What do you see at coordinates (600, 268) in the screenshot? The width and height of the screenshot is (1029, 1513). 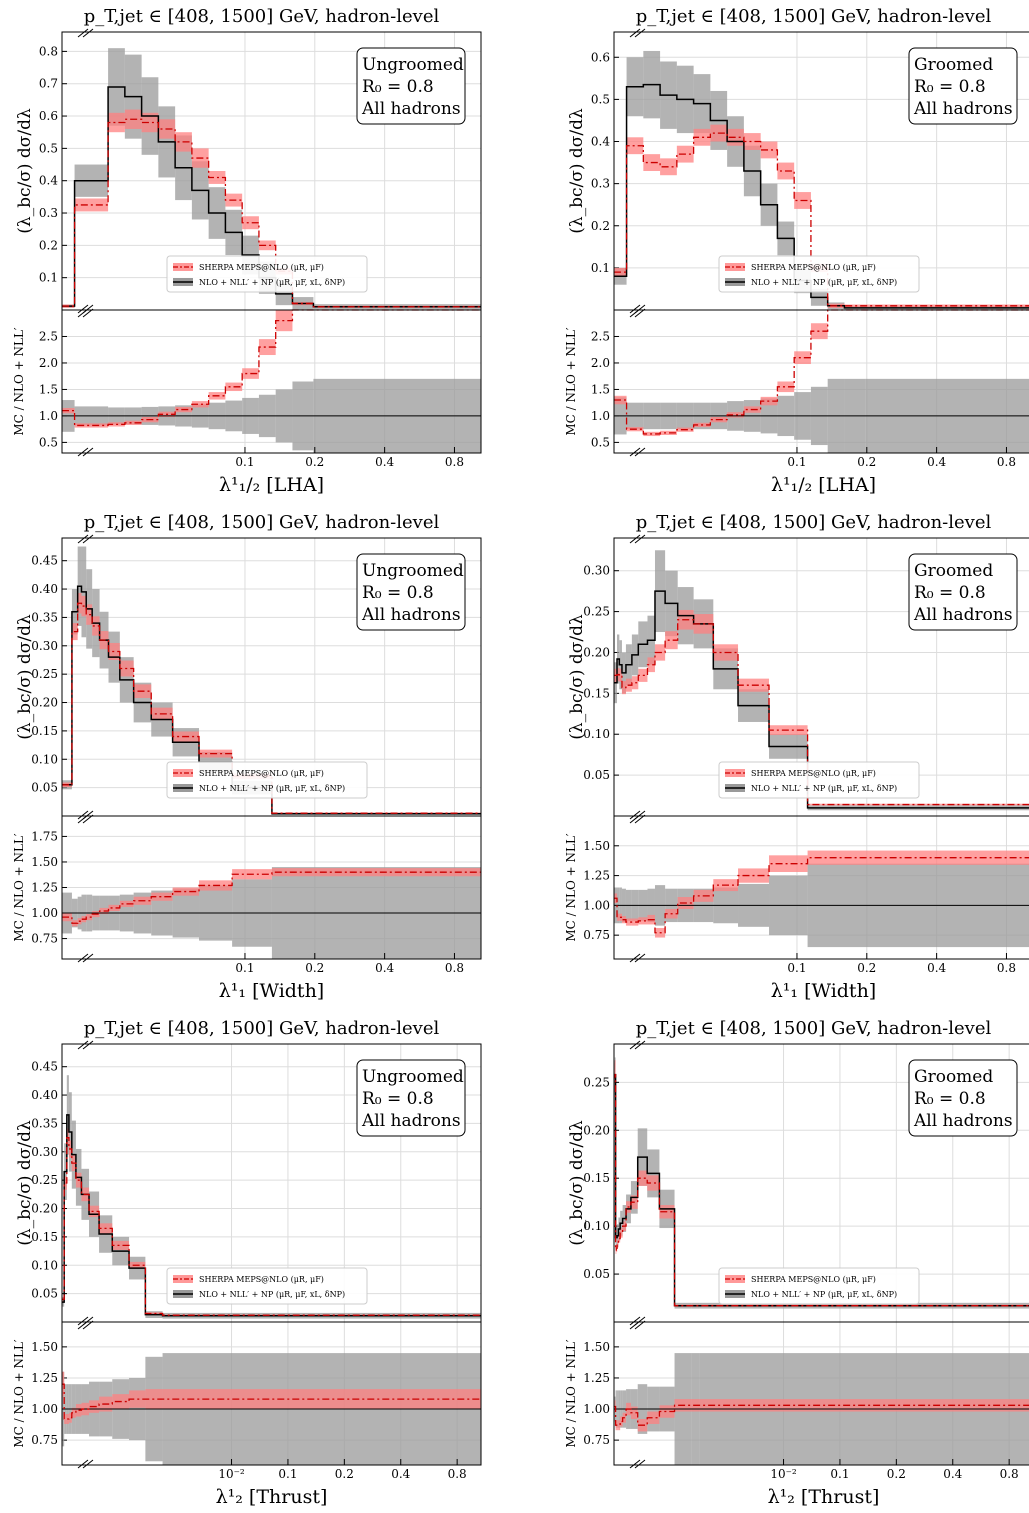 I see `y-tick-label: 0.1` at bounding box center [600, 268].